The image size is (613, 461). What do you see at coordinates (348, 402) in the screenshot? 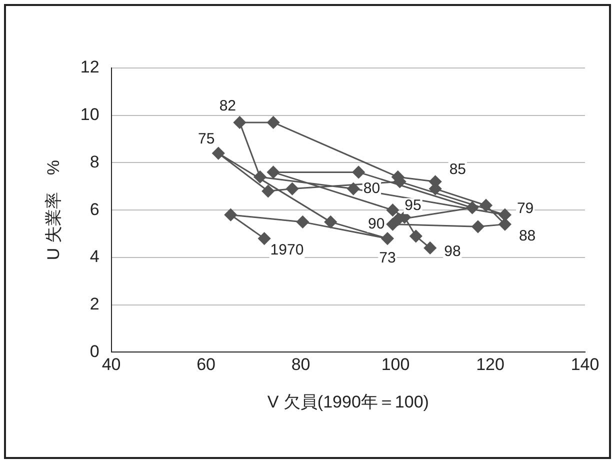
I see `x-axis-title: V 欠員(1990年＝100)` at bounding box center [348, 402].